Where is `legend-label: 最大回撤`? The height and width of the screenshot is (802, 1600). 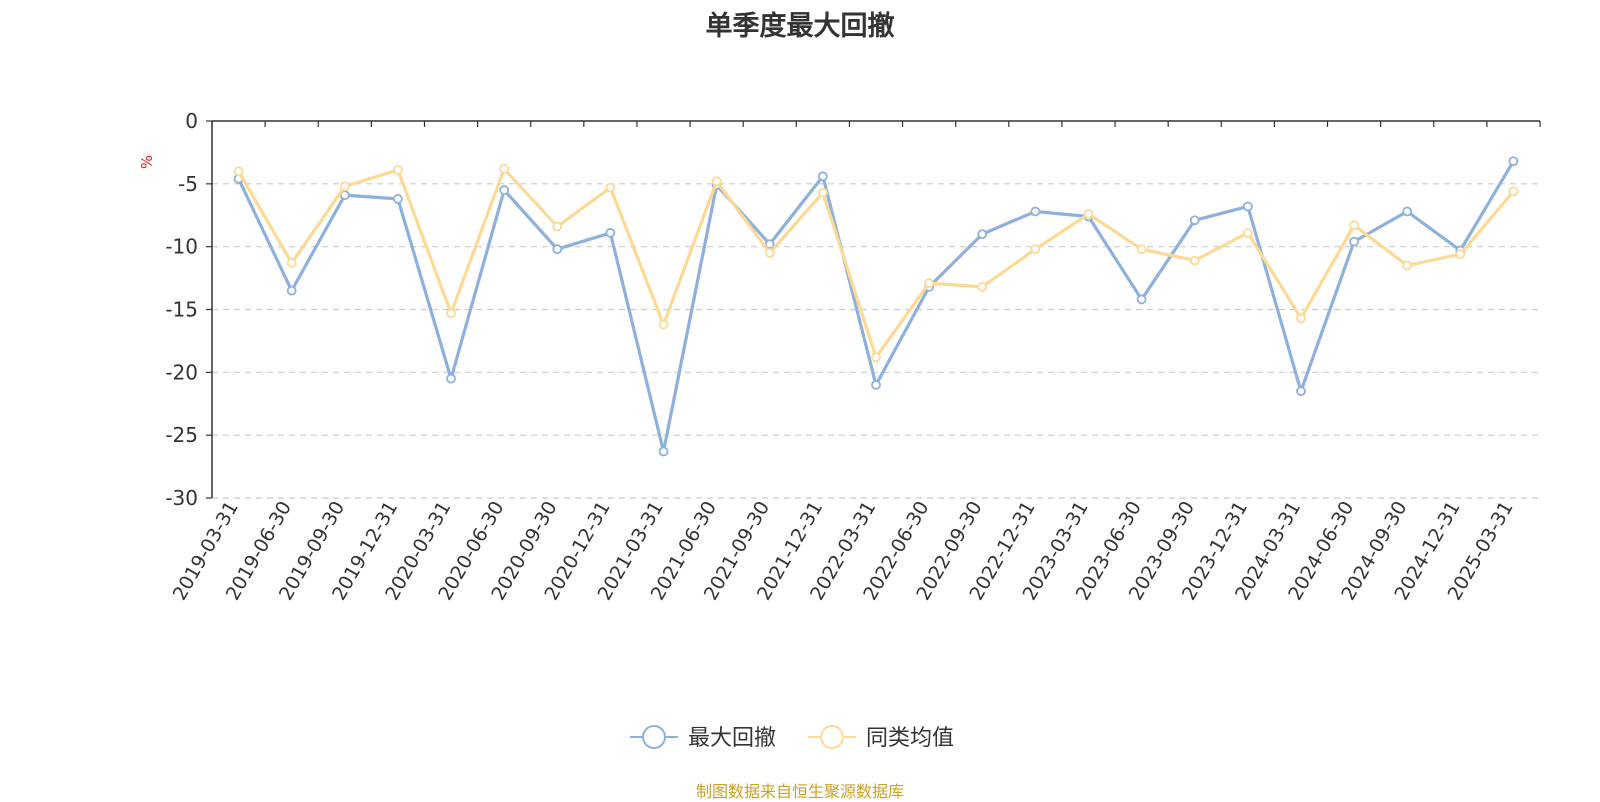
legend-label: 最大回撤 is located at coordinates (732, 738).